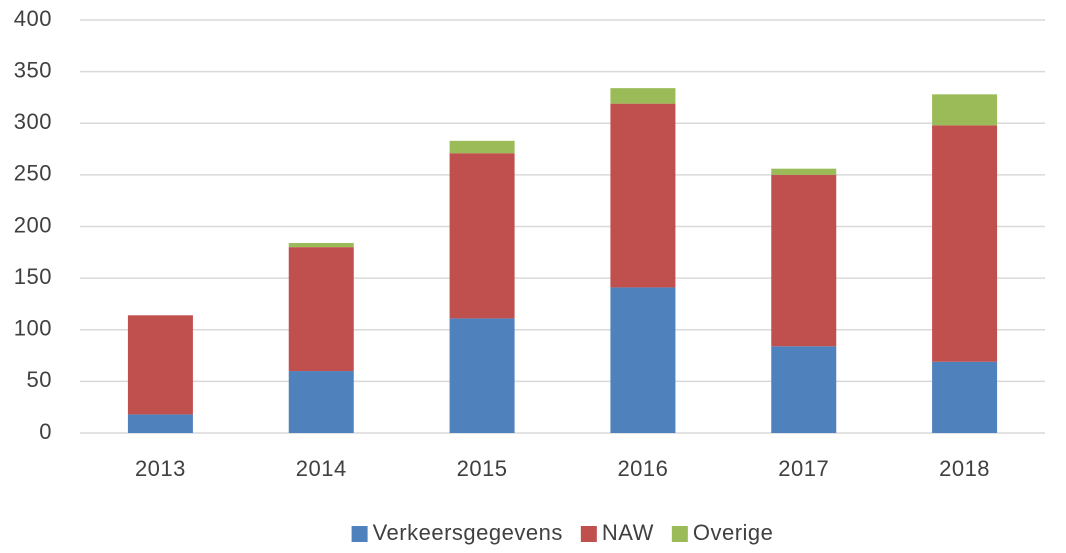 The height and width of the screenshot is (553, 1066). I want to click on y-tick-label: 400, so click(33, 18).